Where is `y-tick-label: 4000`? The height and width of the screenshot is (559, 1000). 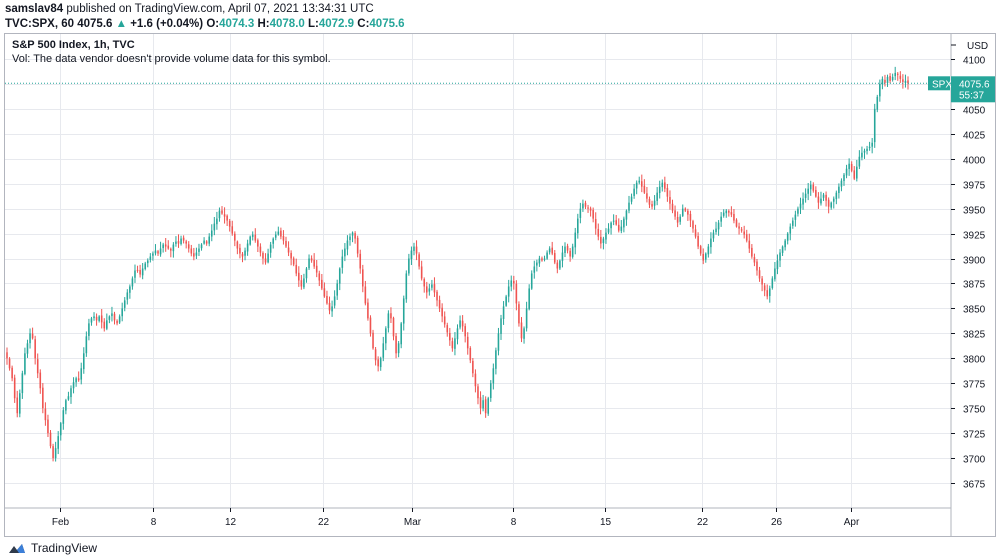
y-tick-label: 4000 is located at coordinates (974, 161).